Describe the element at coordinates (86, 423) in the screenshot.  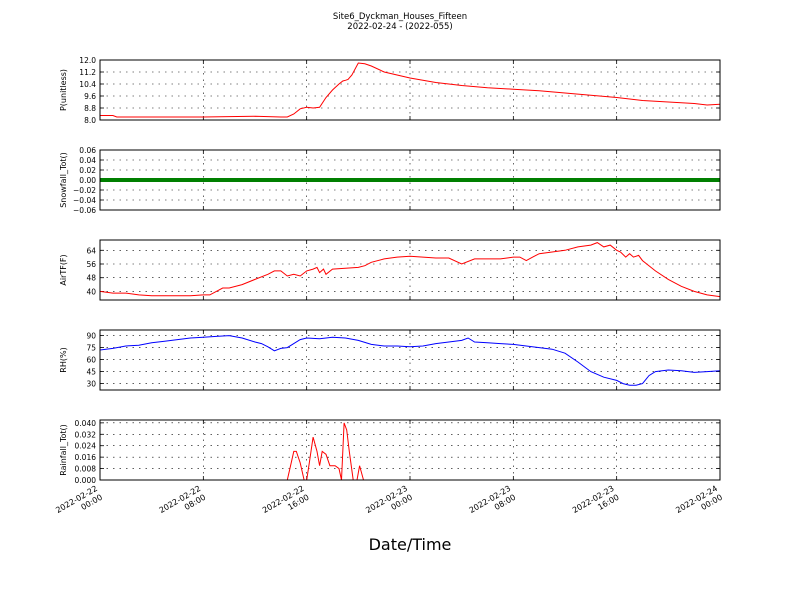
I see `y-tick-label: 0.040` at that location.